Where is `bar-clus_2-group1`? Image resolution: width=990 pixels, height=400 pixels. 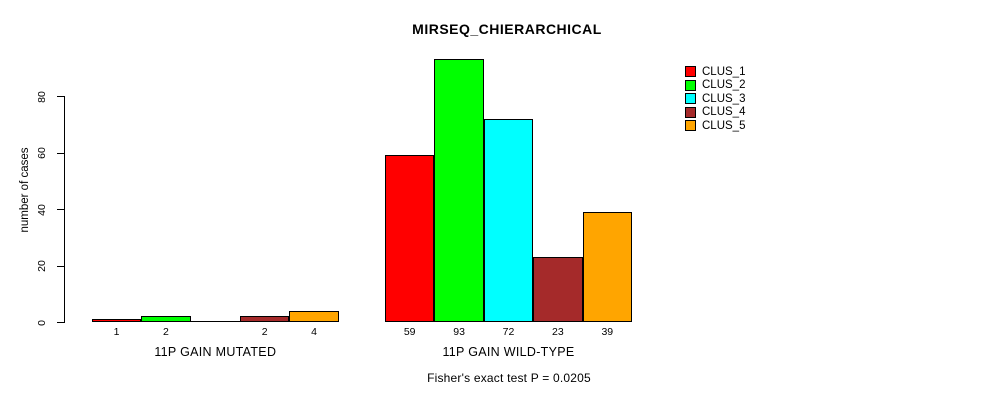 bar-clus_2-group1 is located at coordinates (166, 319).